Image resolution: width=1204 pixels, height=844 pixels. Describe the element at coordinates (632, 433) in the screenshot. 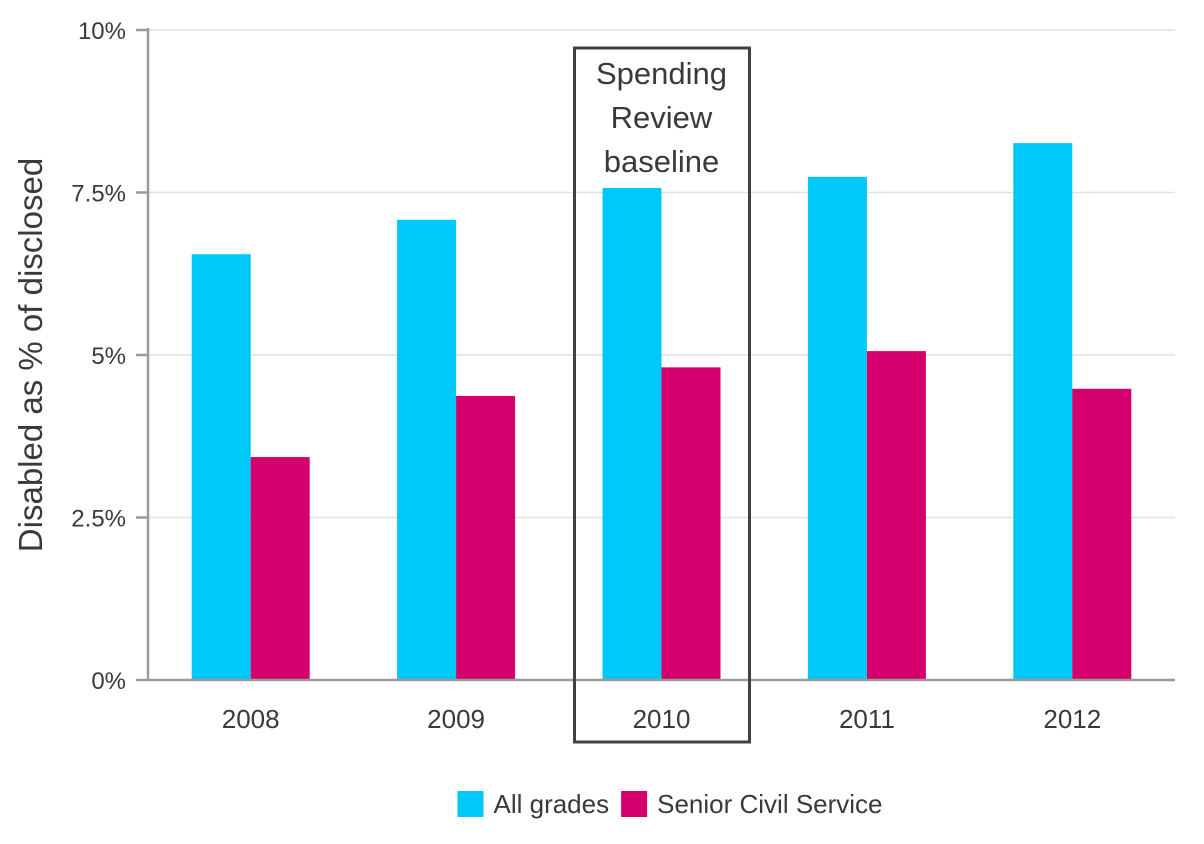

I see `bar-all-grades-2010` at that location.